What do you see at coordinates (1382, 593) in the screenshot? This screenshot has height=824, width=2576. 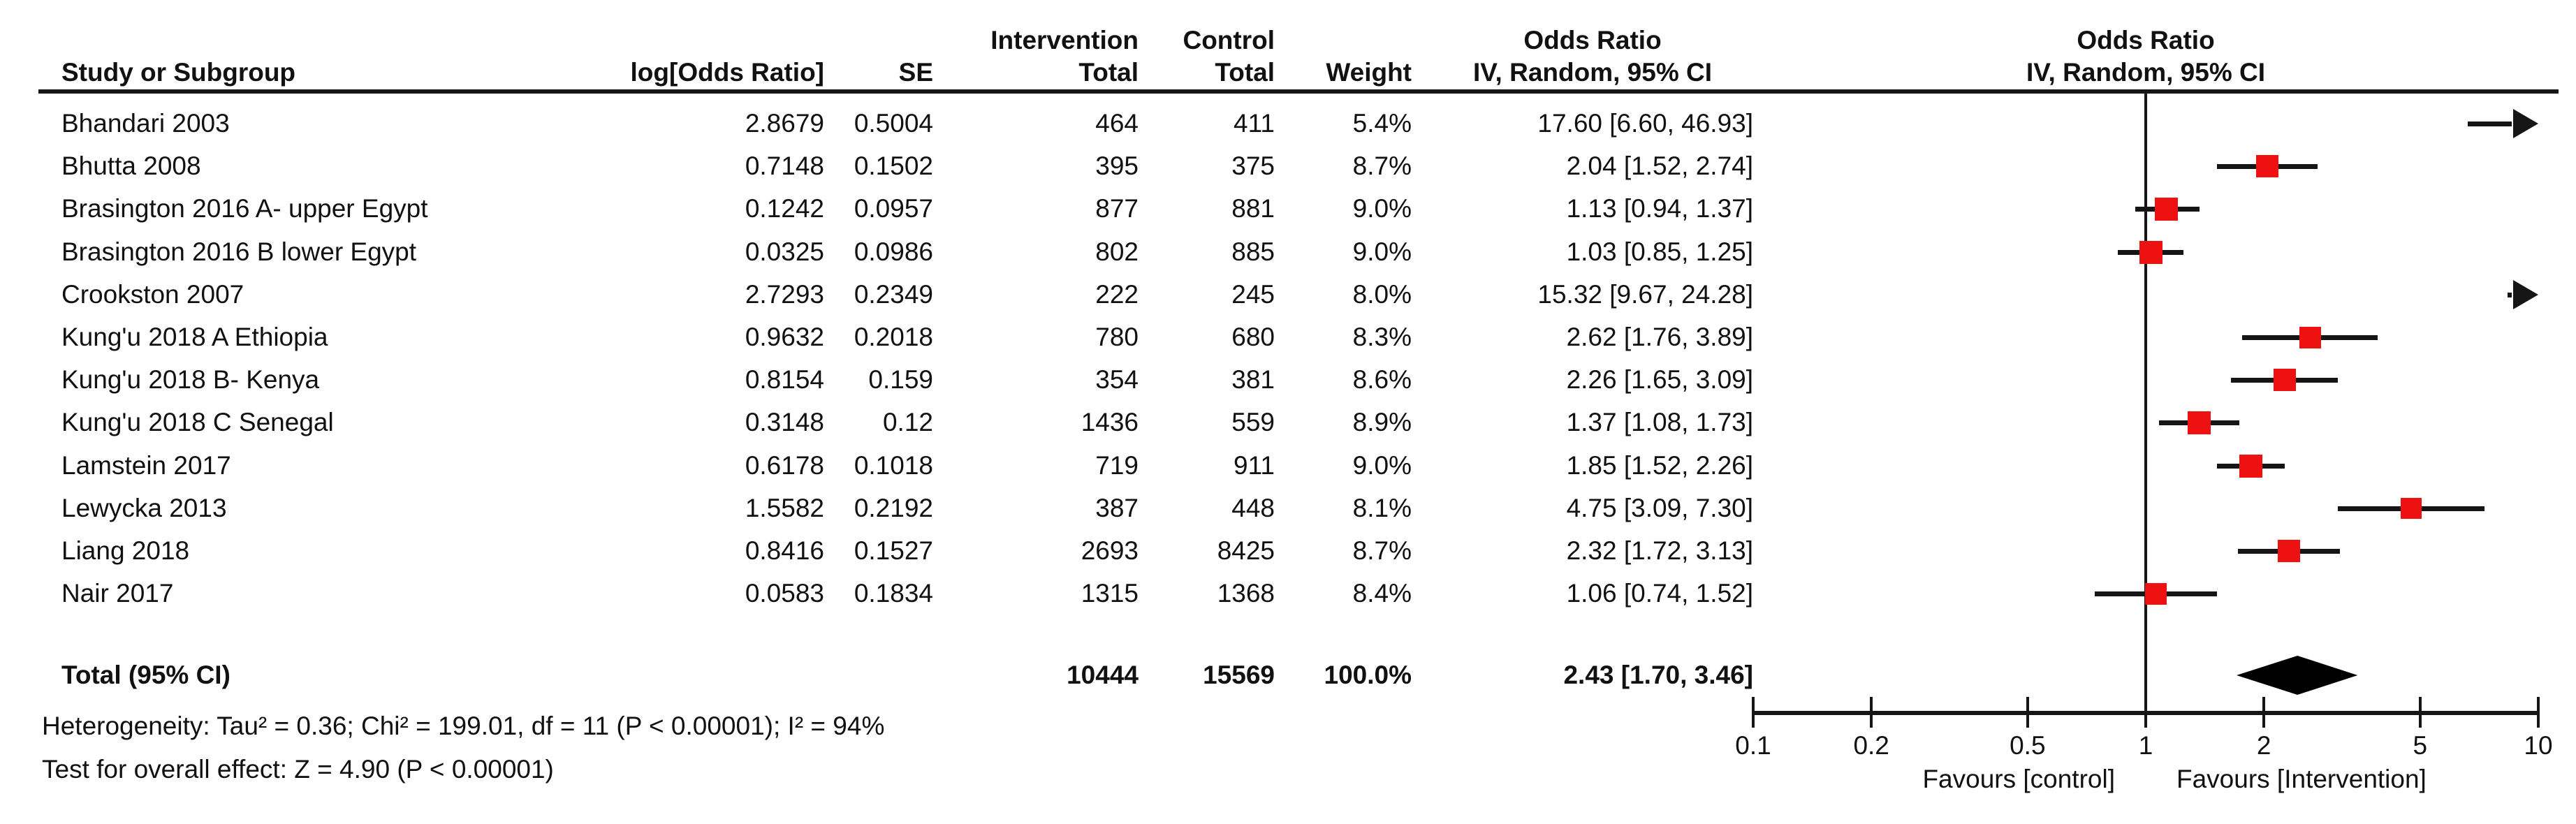 I see `weight-cell: 8.4%` at bounding box center [1382, 593].